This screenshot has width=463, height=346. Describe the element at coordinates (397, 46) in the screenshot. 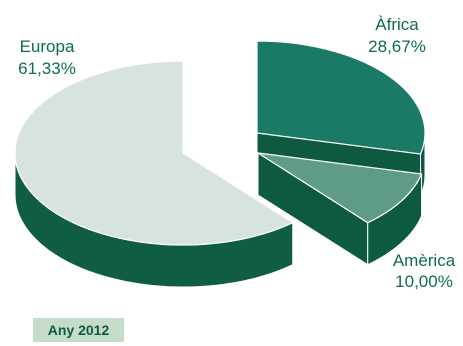

I see `label-africa-value: 28,67%` at that location.